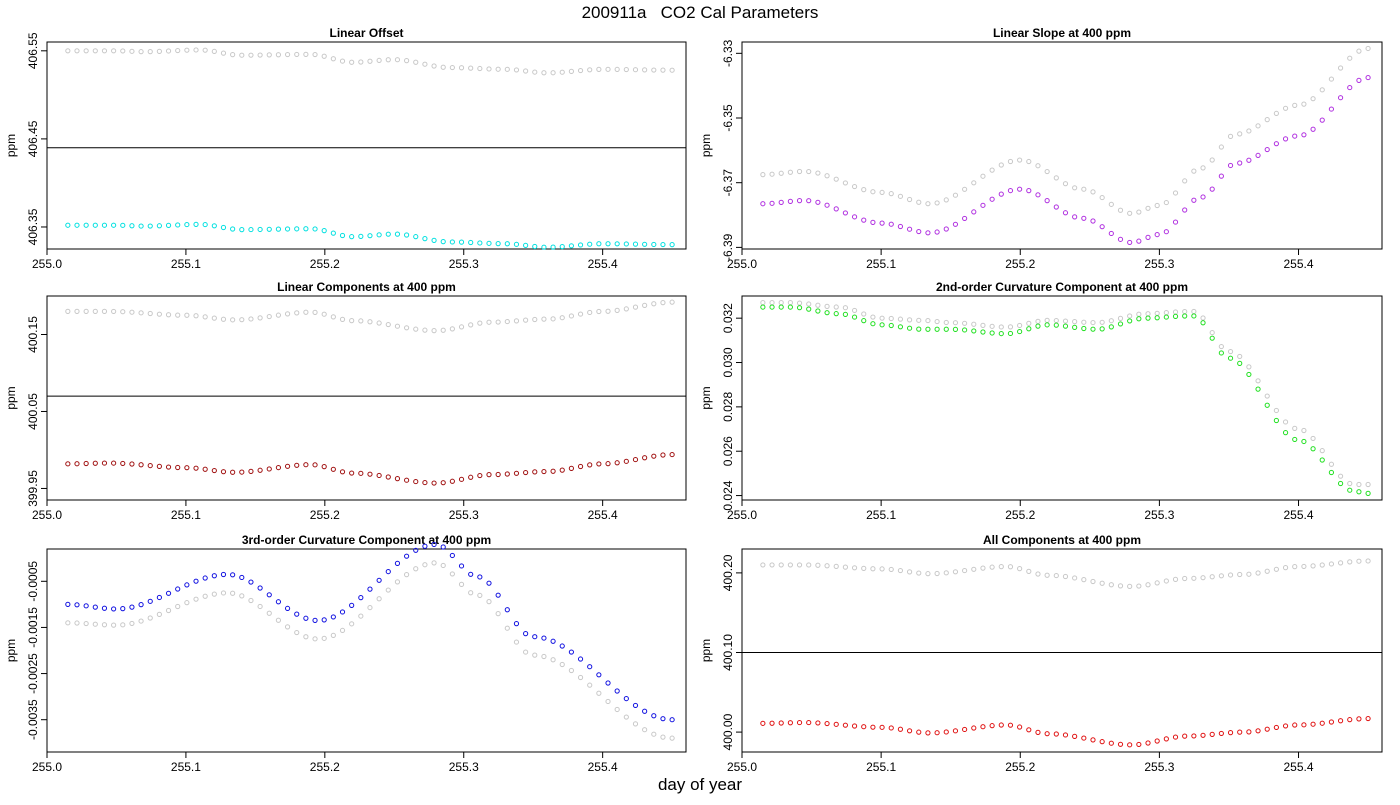 This screenshot has height=805, width=1400. I want to click on plot-frame, so click(1062, 398).